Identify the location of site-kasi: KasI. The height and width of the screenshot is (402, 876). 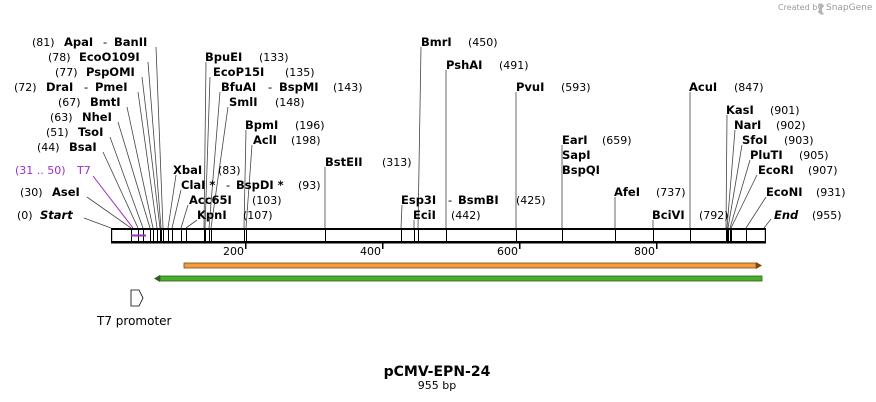
(740, 110).